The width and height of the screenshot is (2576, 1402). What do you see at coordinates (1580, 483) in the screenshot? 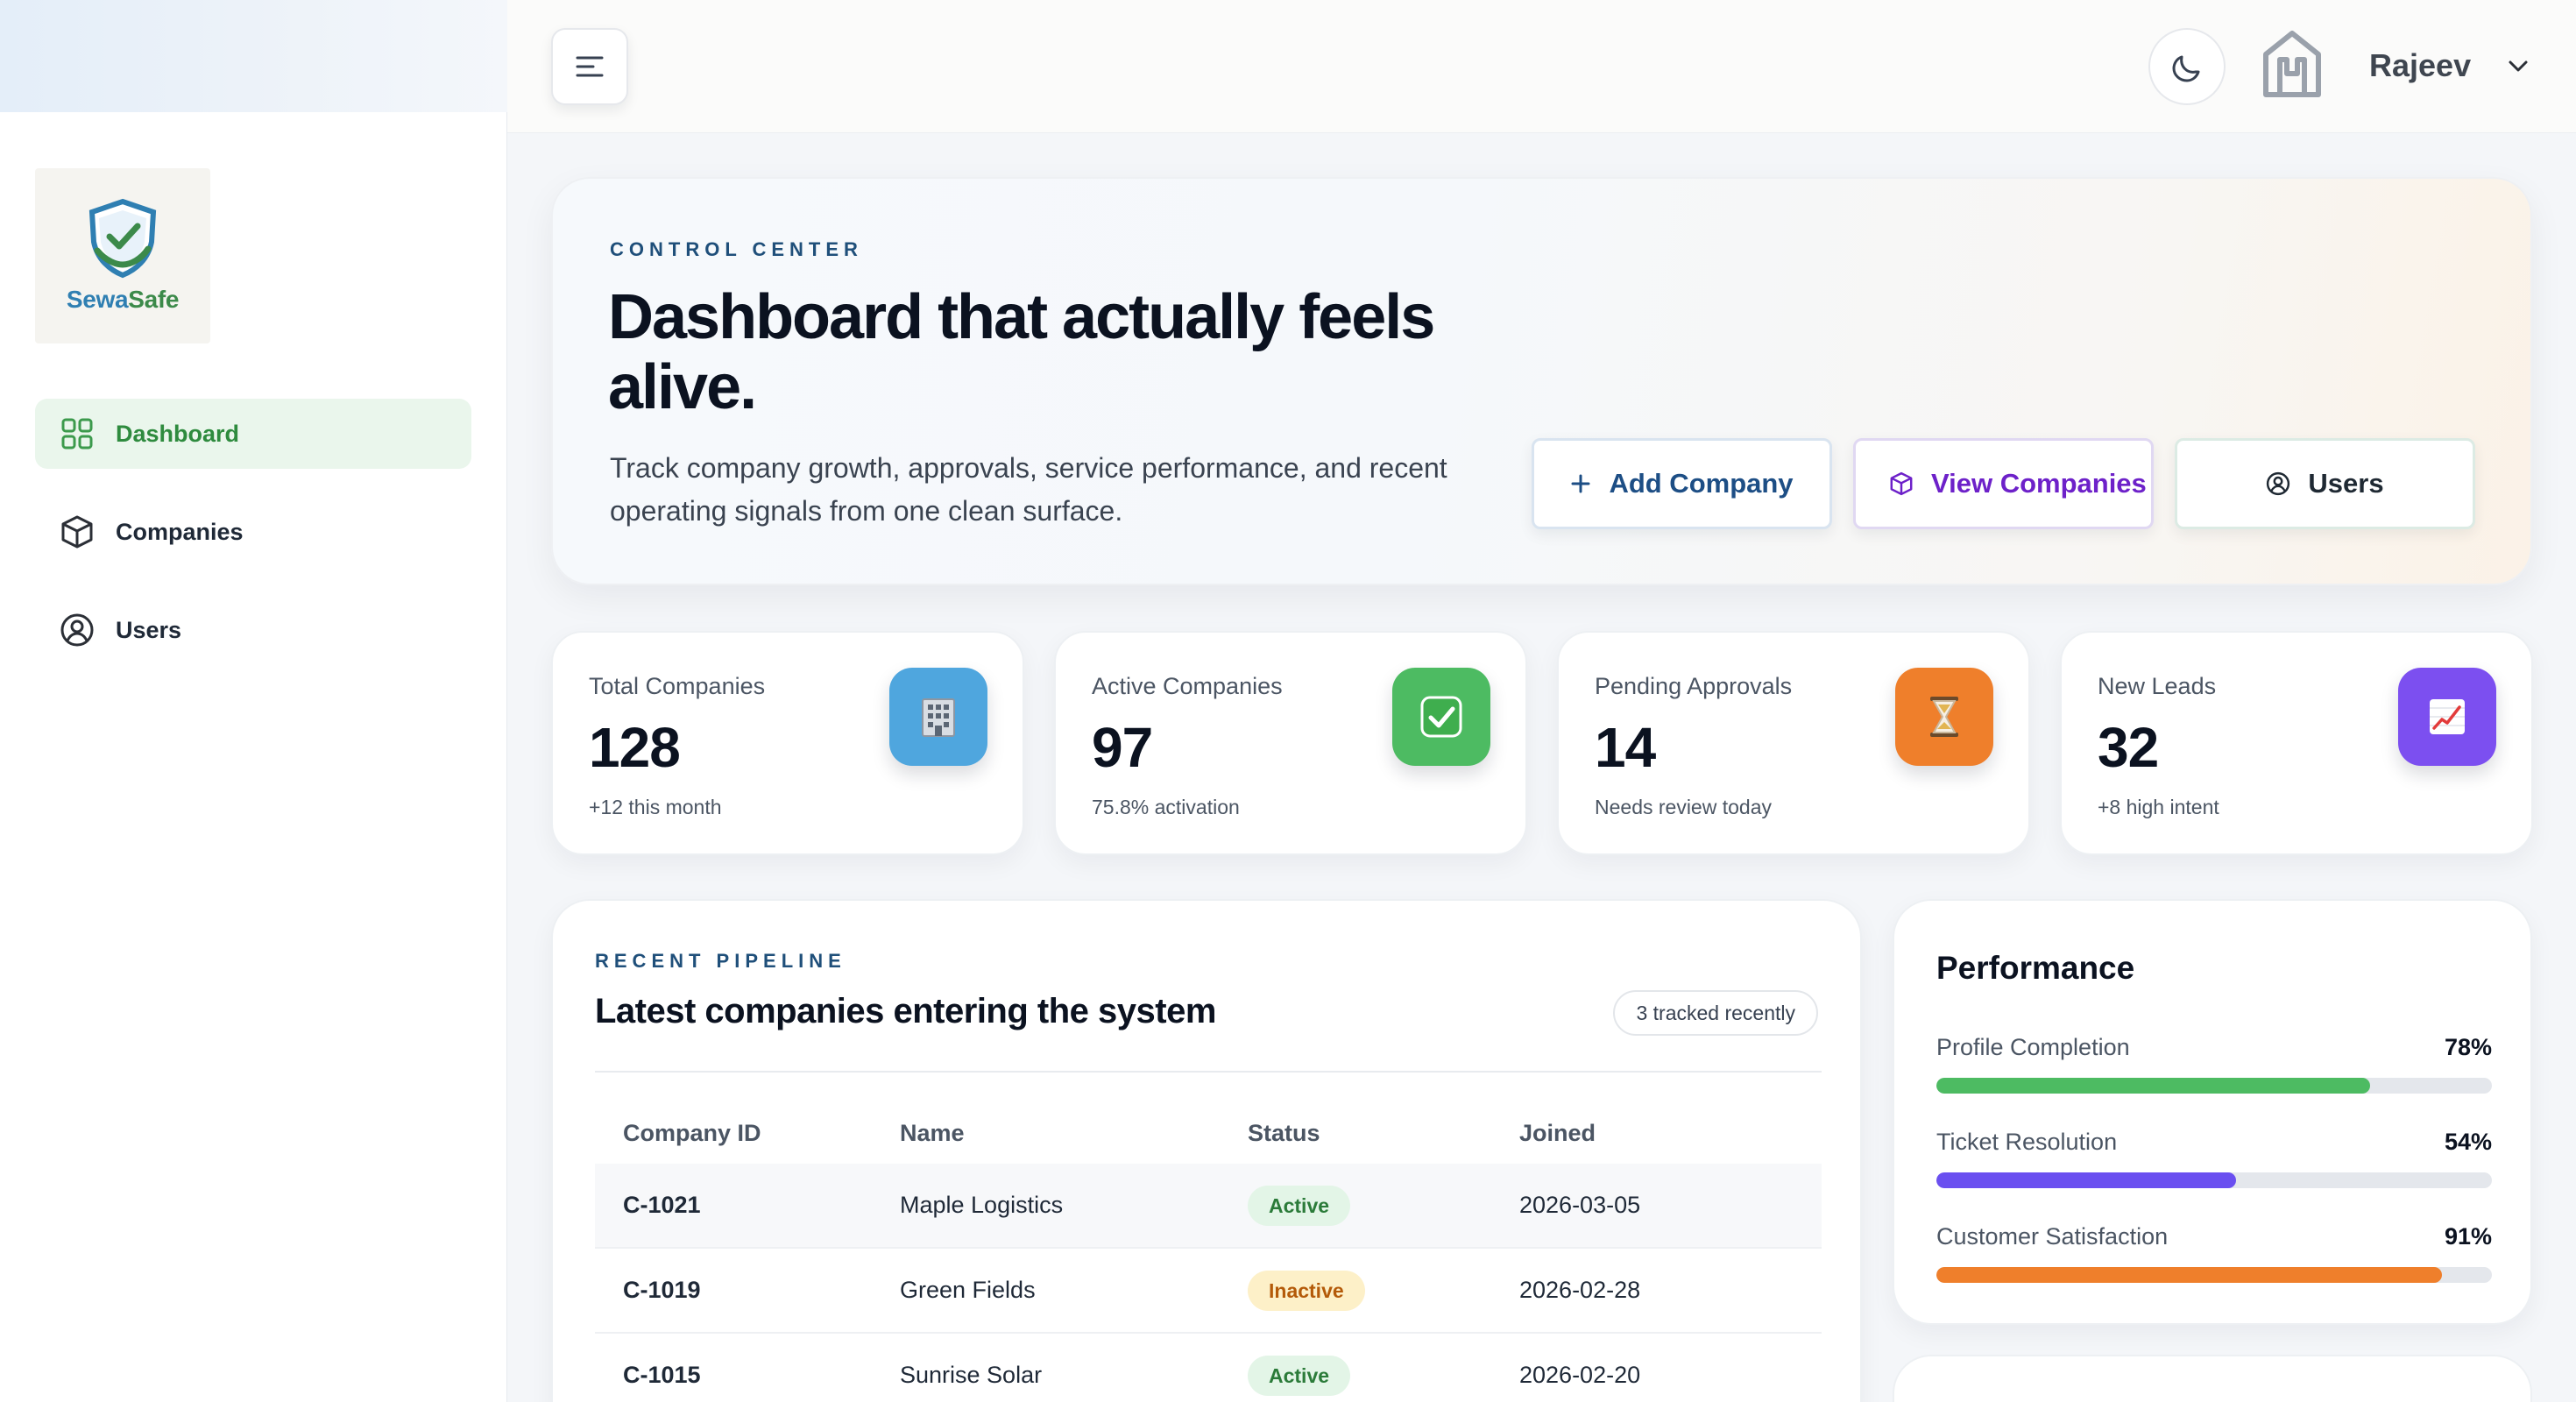
I see `plus-icon` at bounding box center [1580, 483].